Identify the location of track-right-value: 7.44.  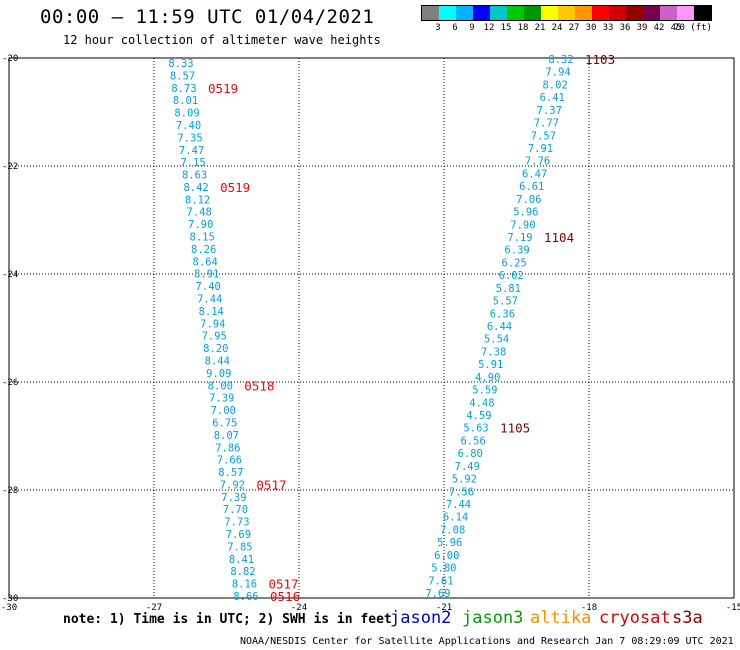
(458, 505).